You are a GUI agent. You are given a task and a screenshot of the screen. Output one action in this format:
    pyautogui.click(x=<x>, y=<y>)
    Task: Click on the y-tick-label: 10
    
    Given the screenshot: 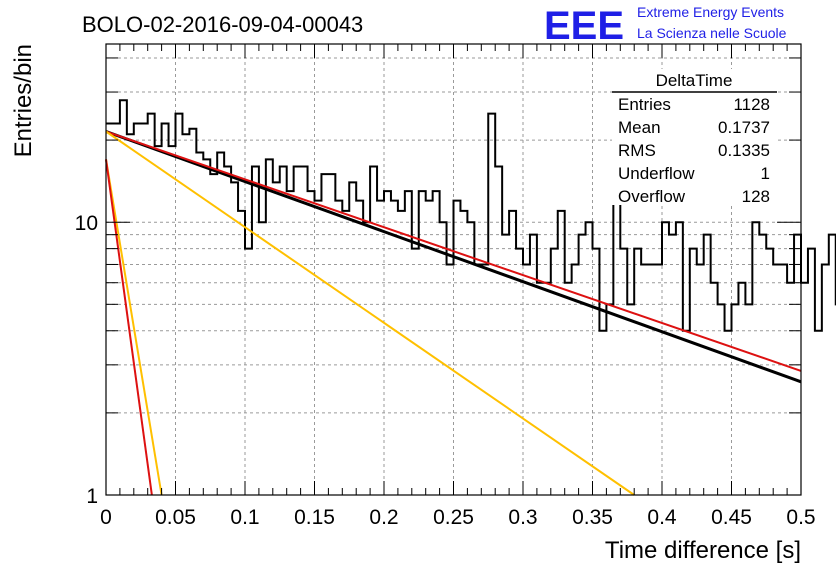 What is the action you would take?
    pyautogui.click(x=86, y=223)
    